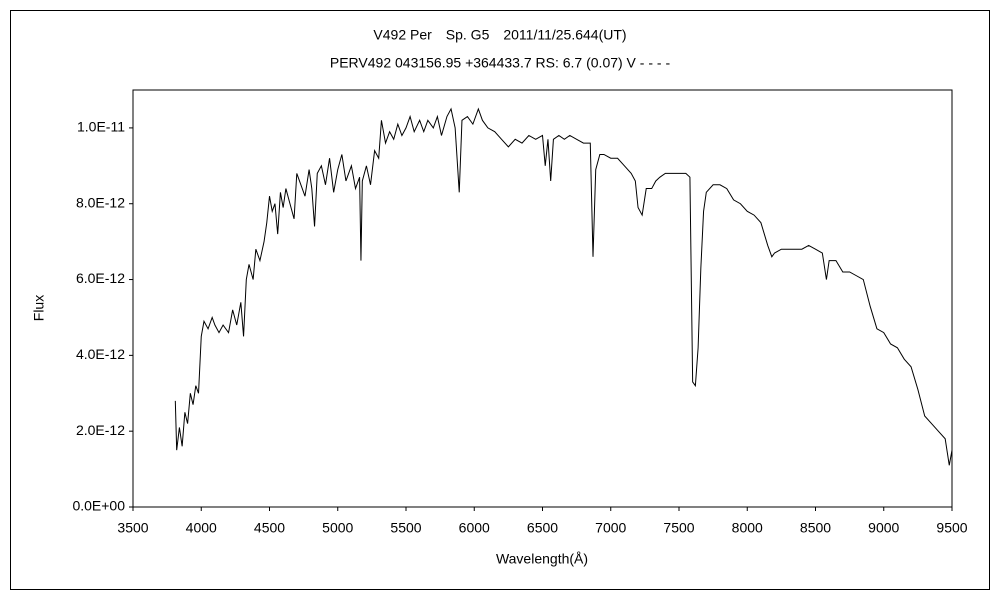 The image size is (1000, 605). What do you see at coordinates (474, 528) in the screenshot?
I see `x-tick-label: 6000` at bounding box center [474, 528].